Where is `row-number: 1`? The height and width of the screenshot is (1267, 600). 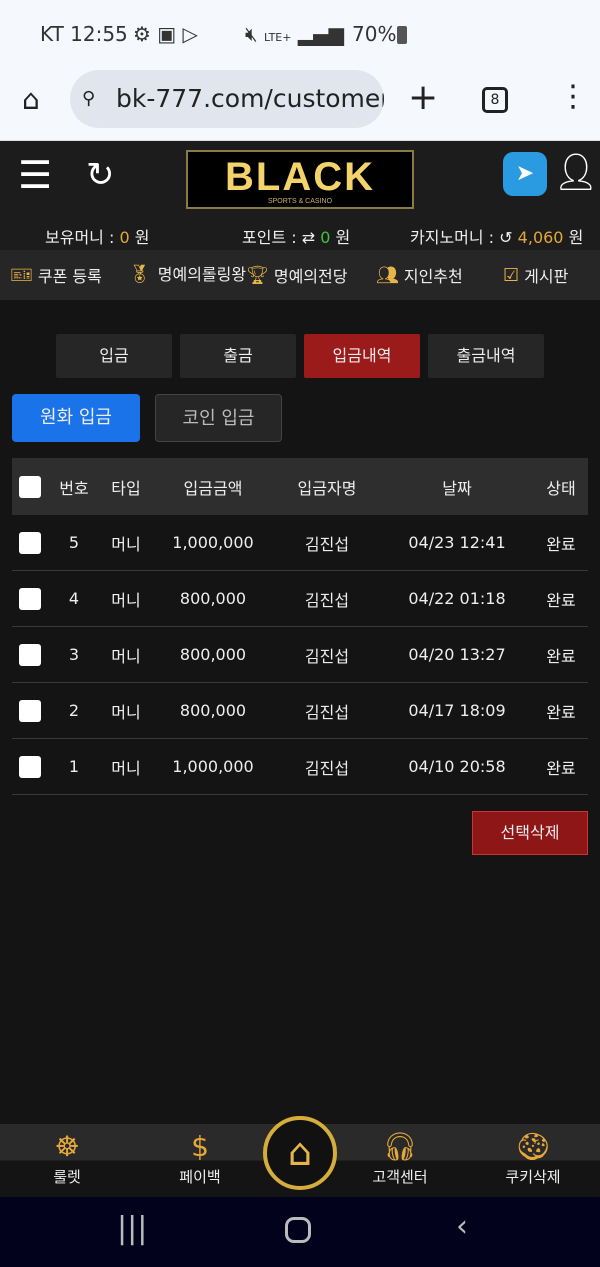
row-number: 1 is located at coordinates (74, 766).